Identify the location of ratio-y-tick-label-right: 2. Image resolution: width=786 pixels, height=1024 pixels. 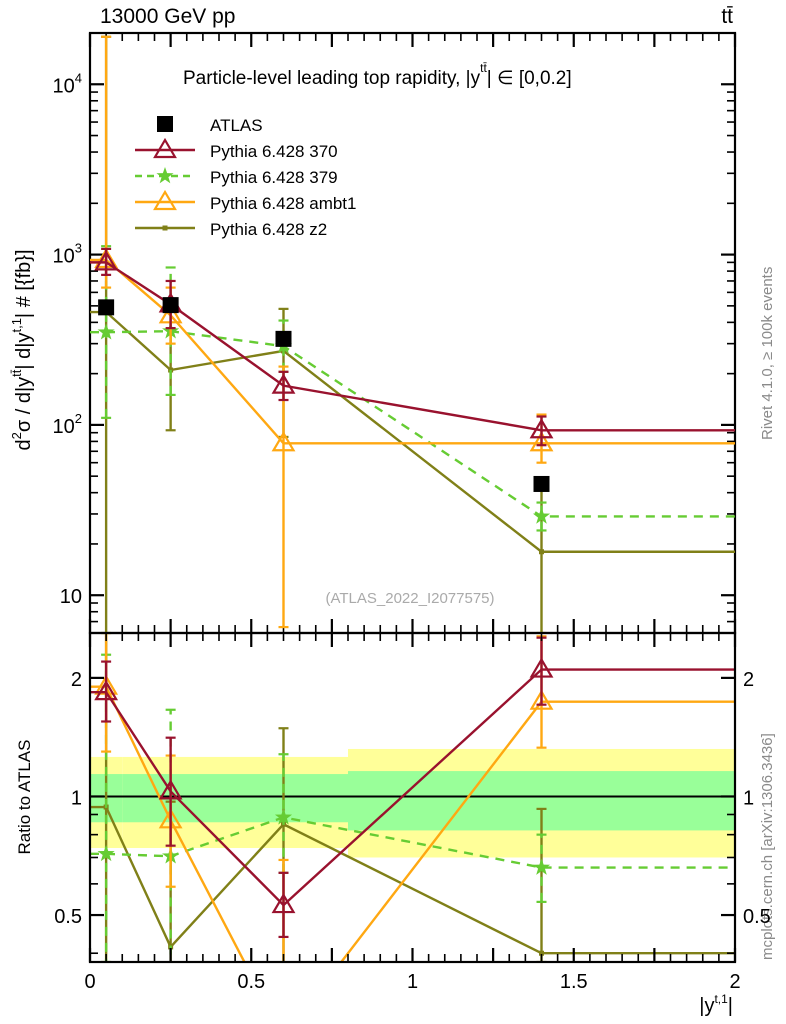
(748, 680).